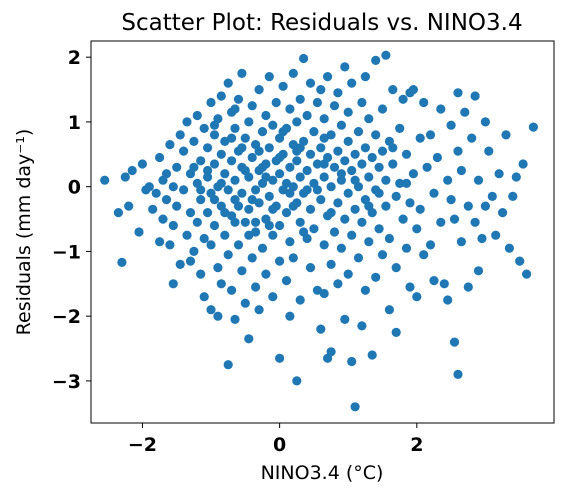 This screenshot has width=564, height=500. Describe the element at coordinates (275, 439) in the screenshot. I see `x-axis-ticks: −2 0 2` at that location.